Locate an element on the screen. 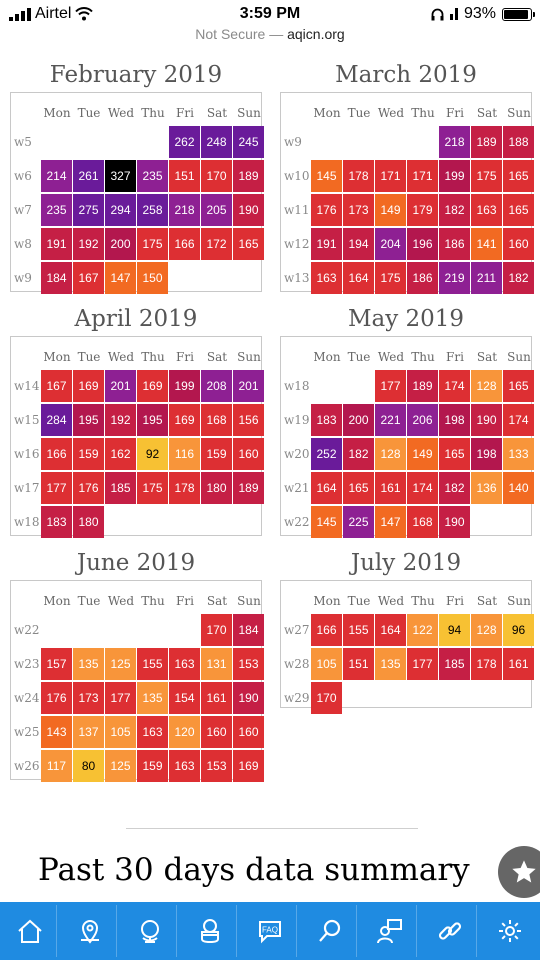 The width and height of the screenshot is (540, 960). aqi-day-cell: 195 is located at coordinates (152, 420).